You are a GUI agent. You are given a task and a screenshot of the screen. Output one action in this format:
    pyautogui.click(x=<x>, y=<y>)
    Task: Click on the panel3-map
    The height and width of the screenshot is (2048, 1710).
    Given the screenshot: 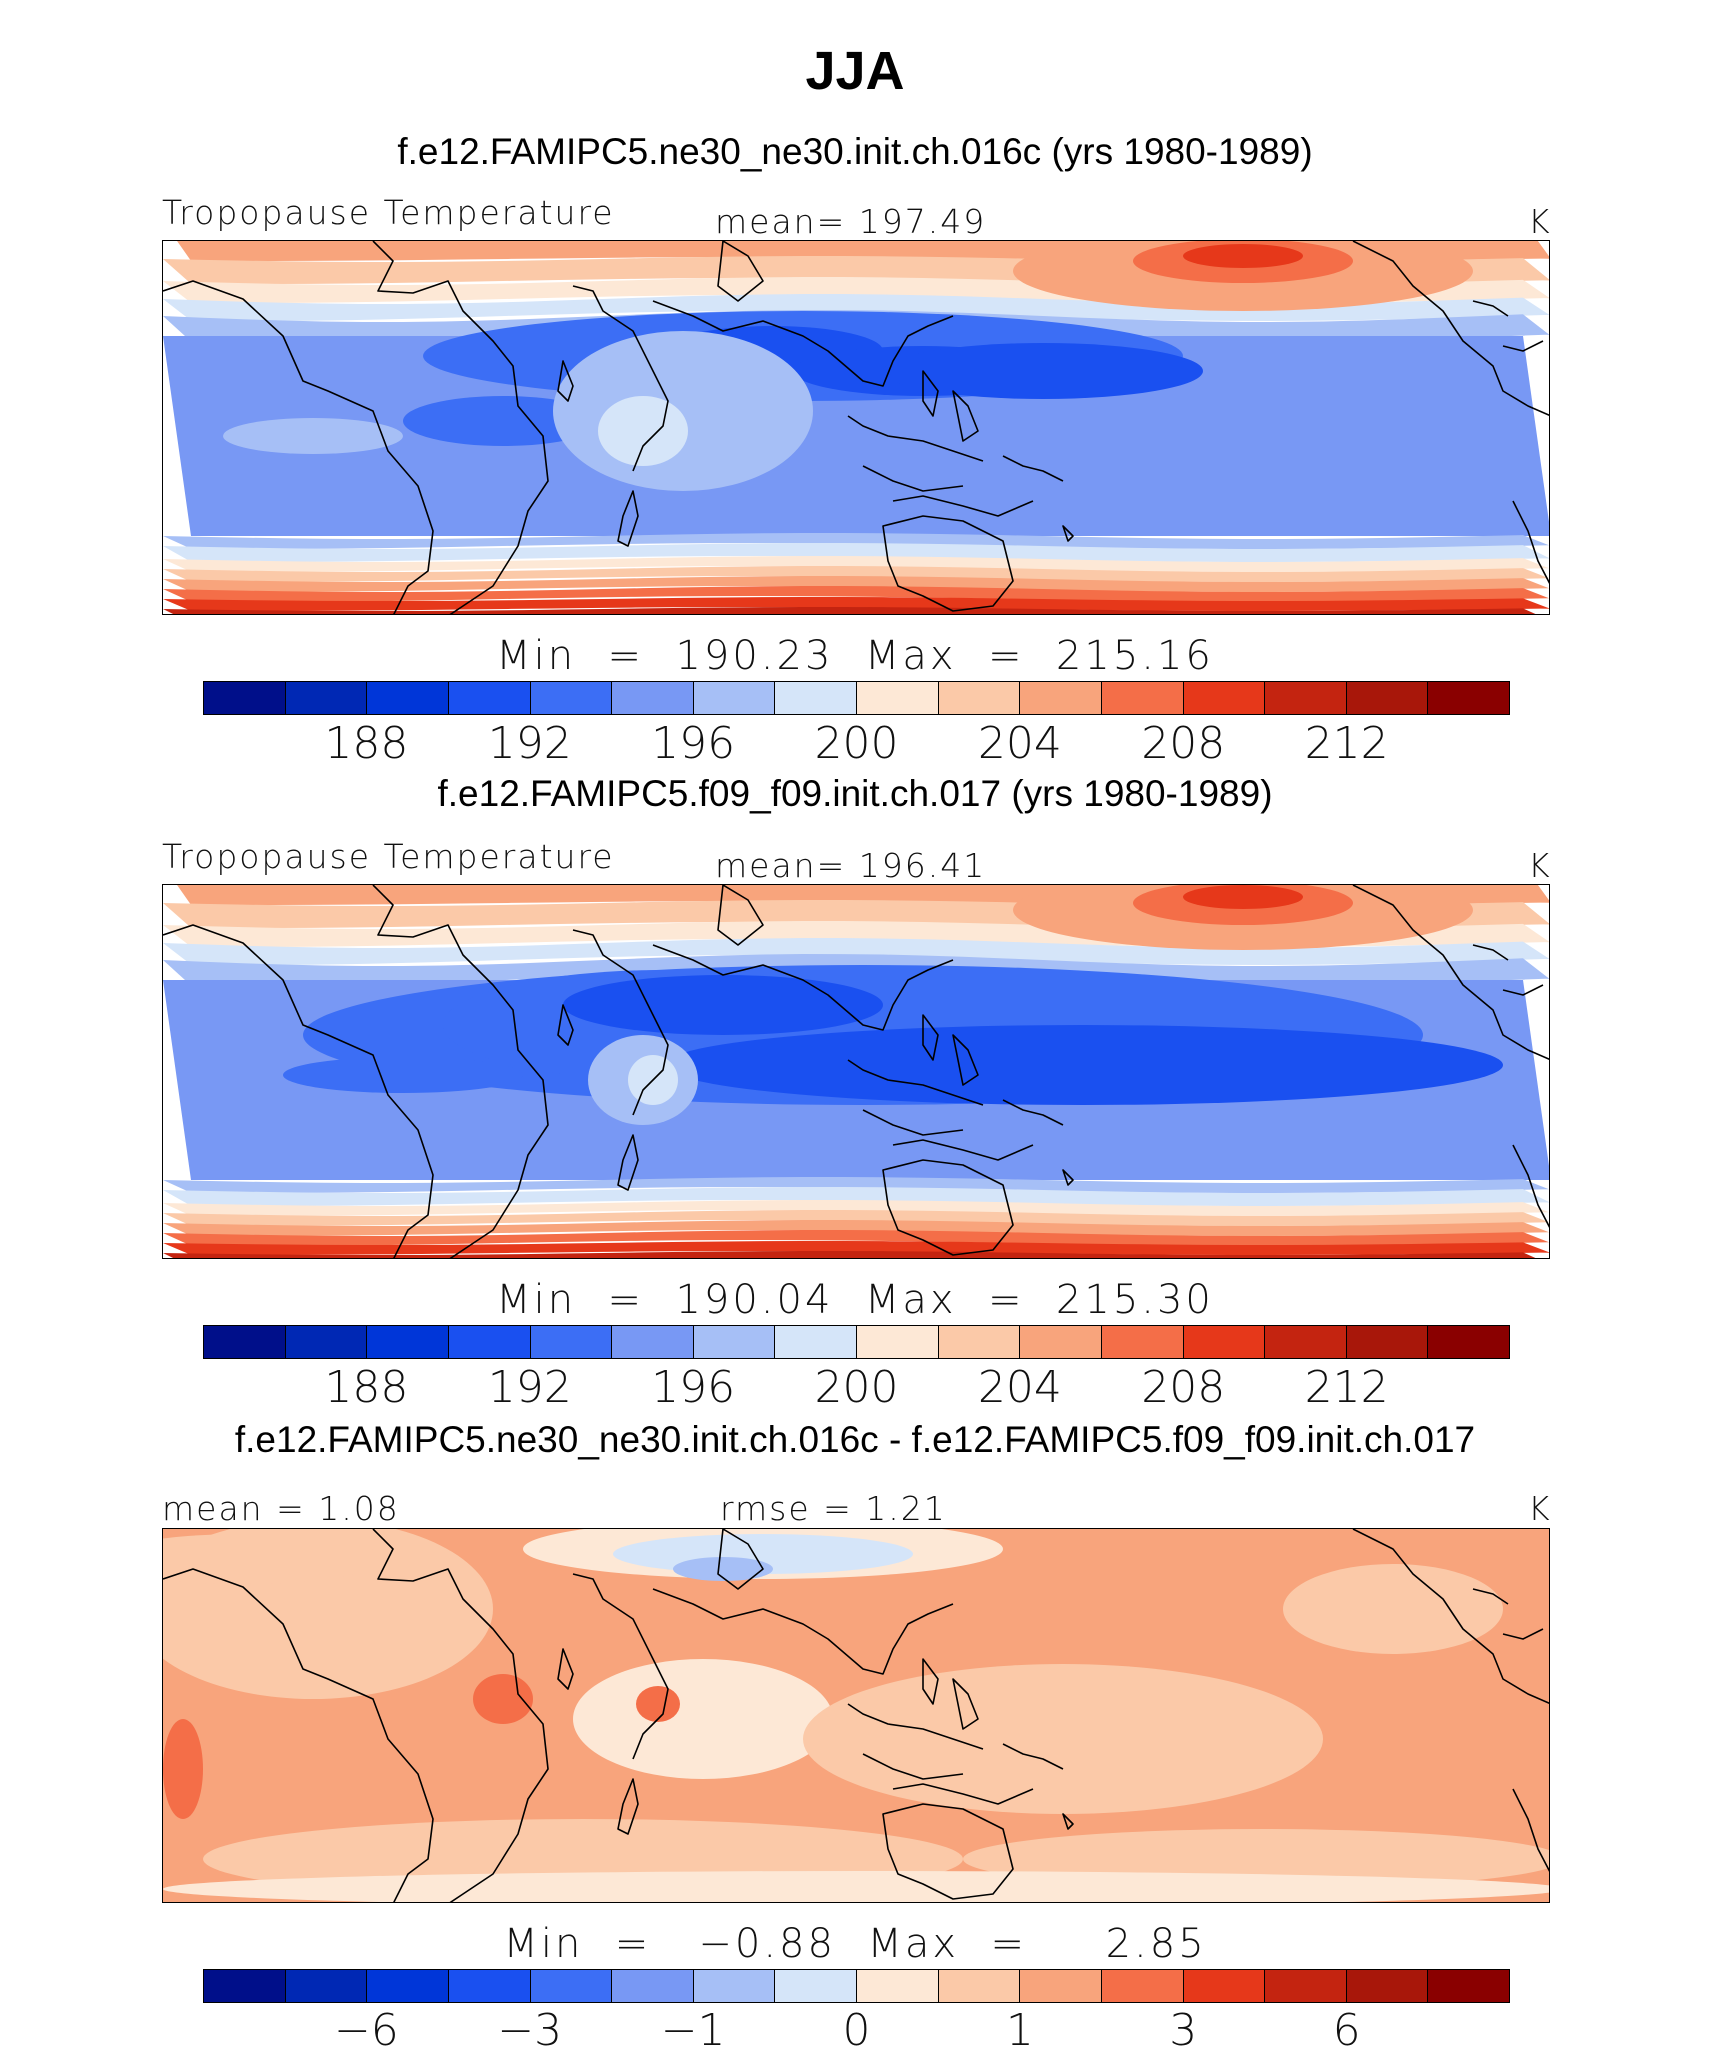 What is the action you would take?
    pyautogui.click(x=856, y=1715)
    